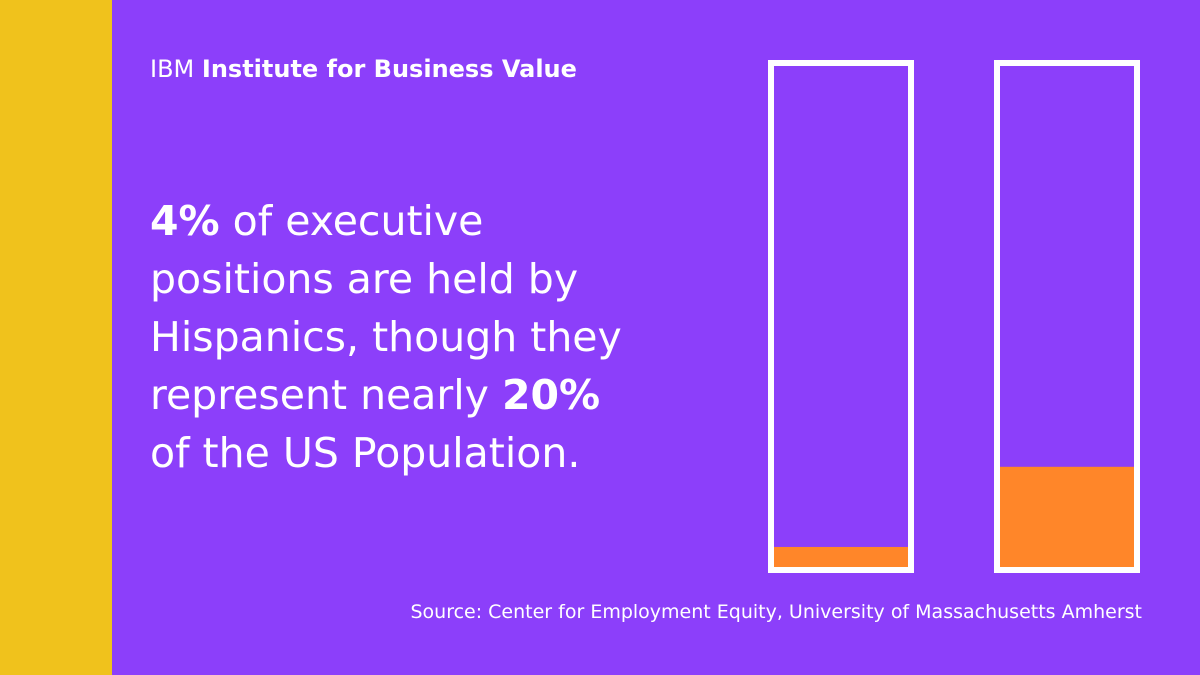 The image size is (1200, 675). I want to click on headline-line-1: 4% of executive, so click(440, 221).